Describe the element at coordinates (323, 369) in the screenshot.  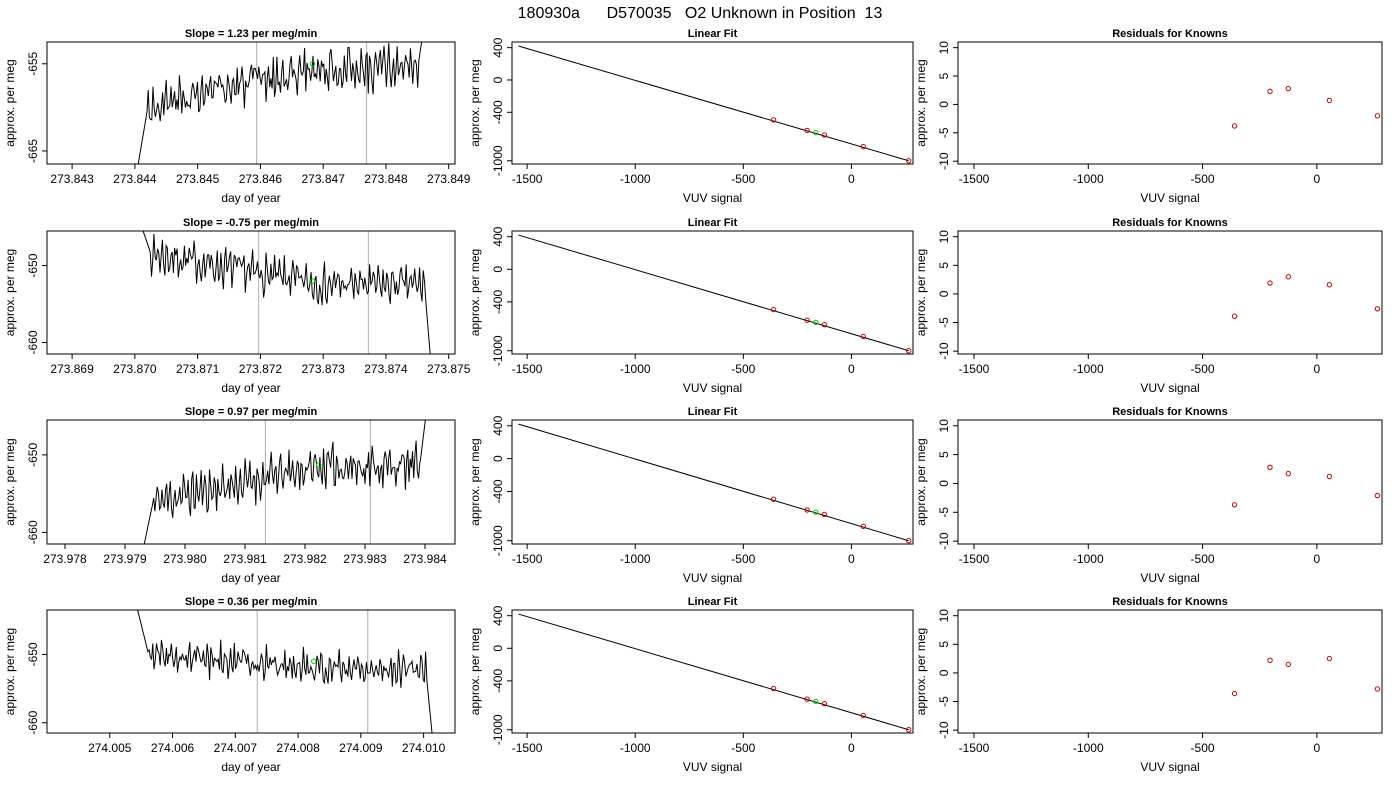
I see `x-tick-label: 273.873` at that location.